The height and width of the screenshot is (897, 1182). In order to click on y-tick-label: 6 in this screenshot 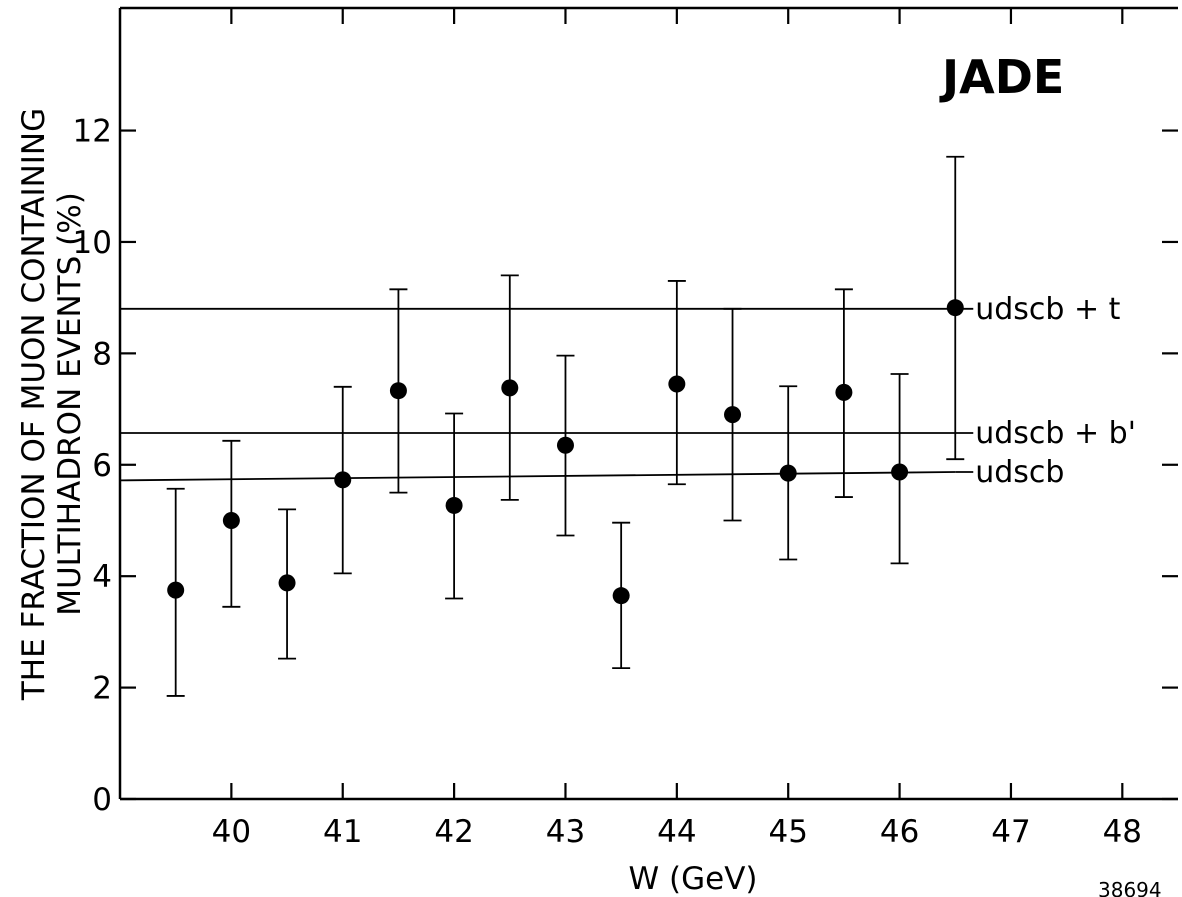, I will do `click(102, 466)`.